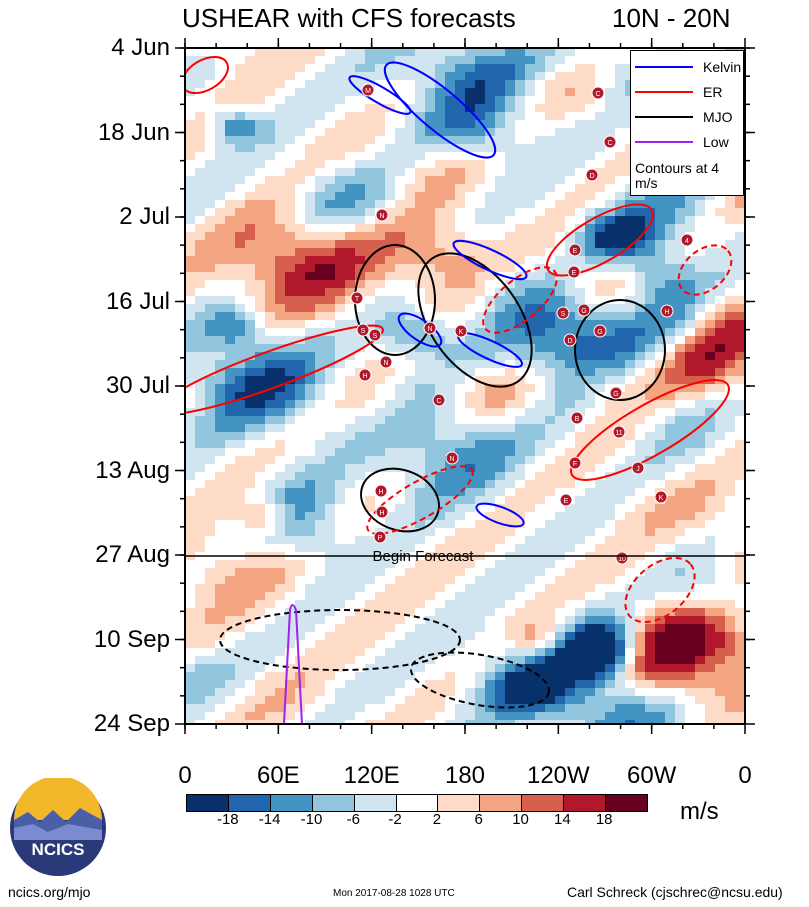  Describe the element at coordinates (364, 376) in the screenshot. I see `storm-label: H` at that location.